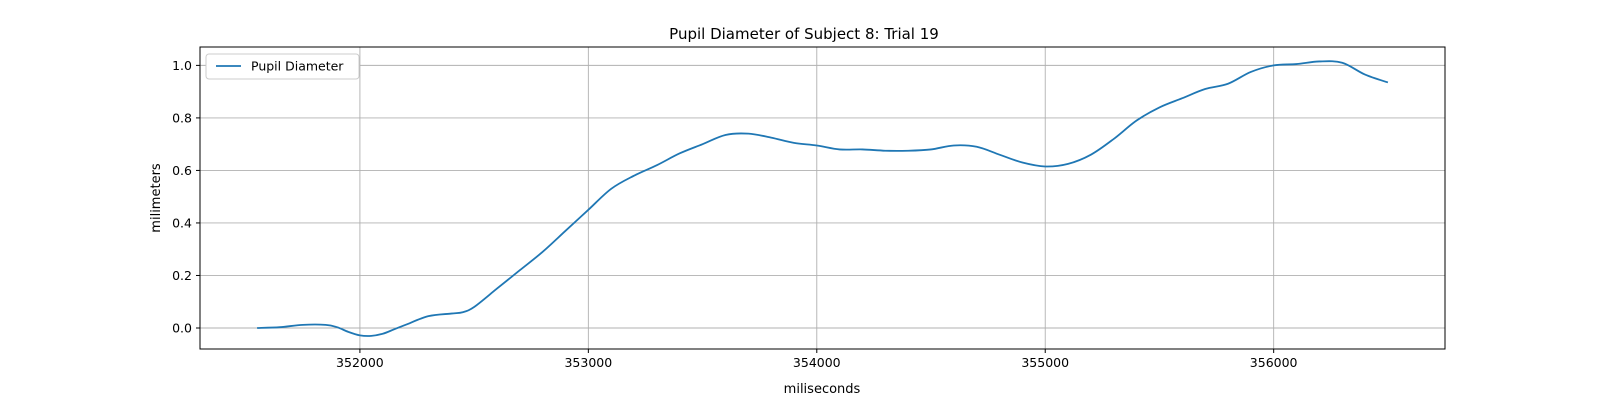 This screenshot has width=1600, height=400. What do you see at coordinates (817, 362) in the screenshot?
I see `x-tick-label: 354000` at bounding box center [817, 362].